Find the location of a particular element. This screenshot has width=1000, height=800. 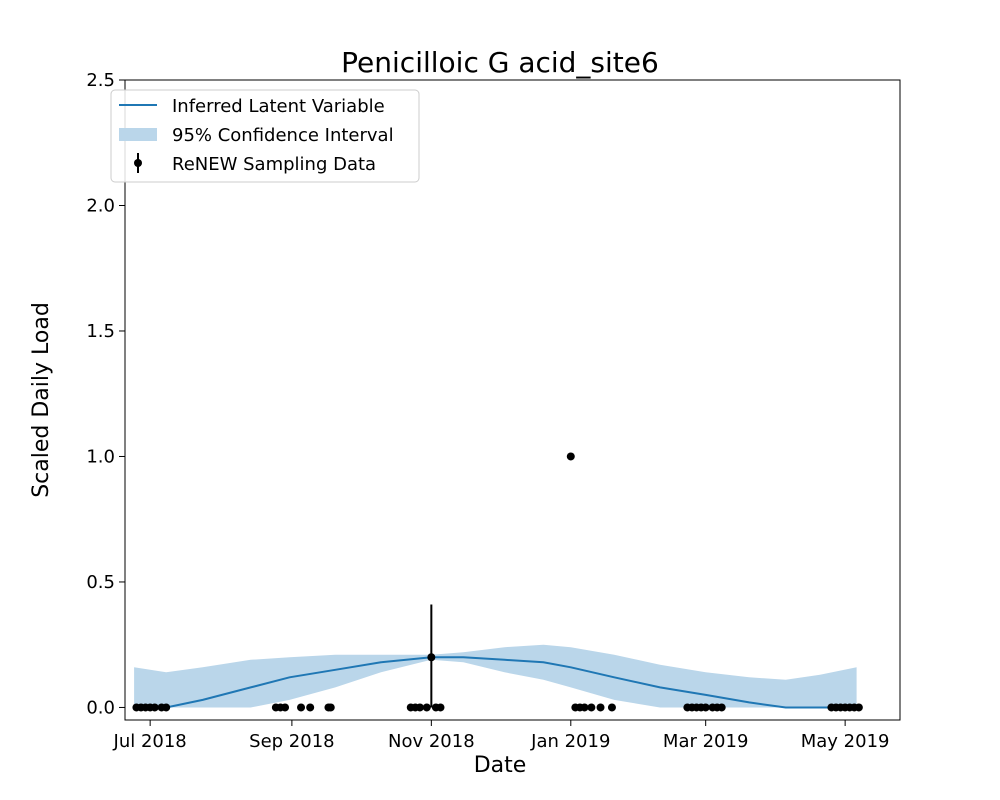

legend-ci-label: 95% Confidence Interval is located at coordinates (283, 135).